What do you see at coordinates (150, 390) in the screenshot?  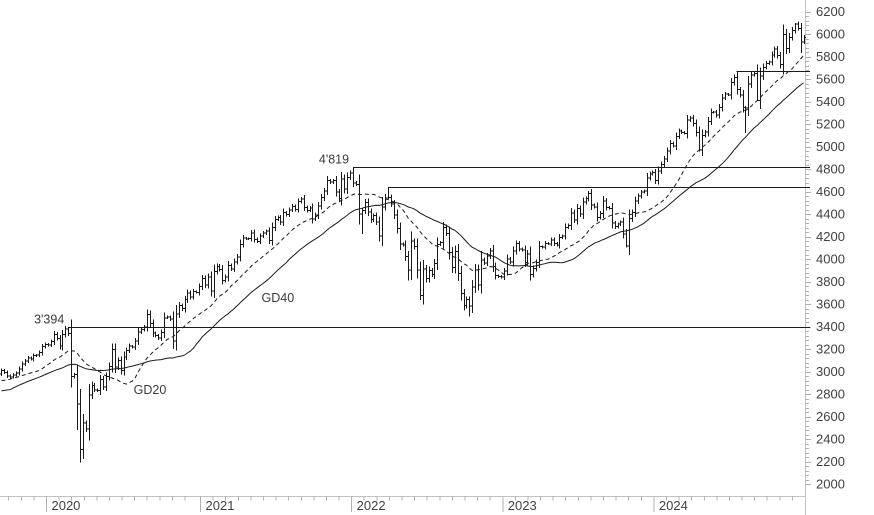 I see `gd20-label: GD20` at bounding box center [150, 390].